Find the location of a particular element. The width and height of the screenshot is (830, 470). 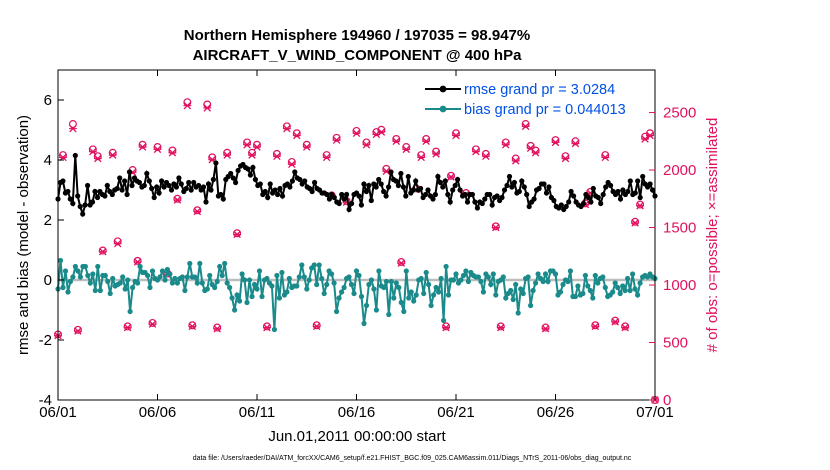

y2-axis-label: # of obs: o=possible; ×=assimilated is located at coordinates (712, 235).